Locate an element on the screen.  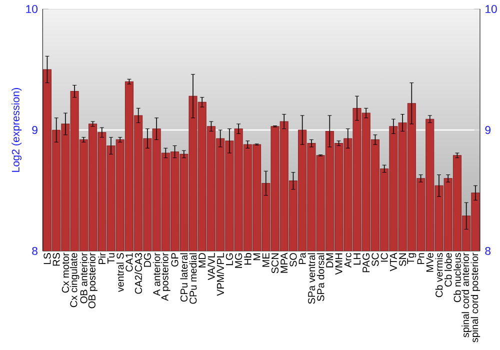
x-tick-label: SPa ventral is located at coordinates (312, 278).